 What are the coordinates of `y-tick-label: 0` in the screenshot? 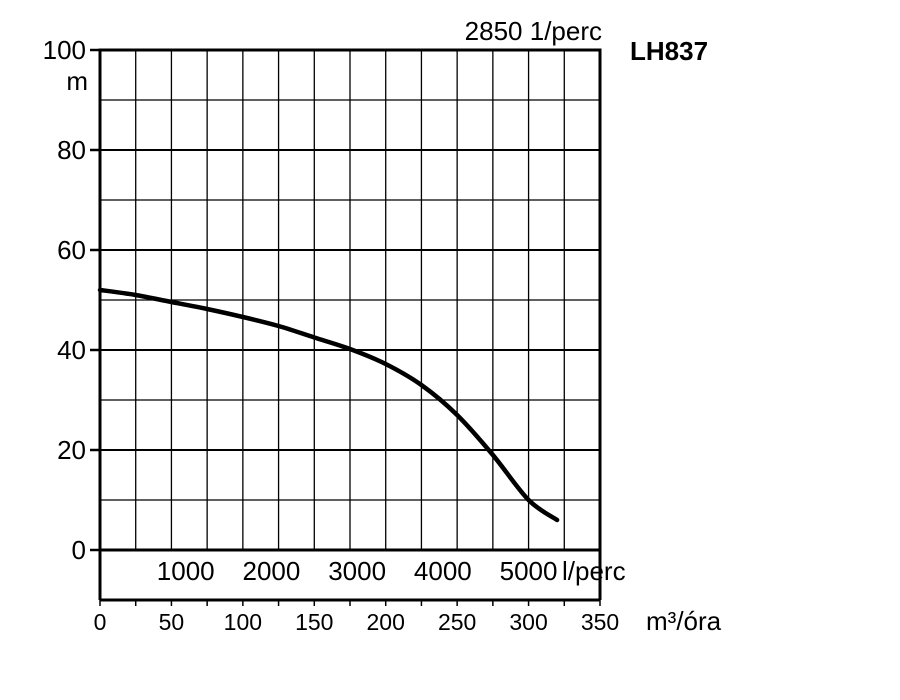 It's located at (79, 550).